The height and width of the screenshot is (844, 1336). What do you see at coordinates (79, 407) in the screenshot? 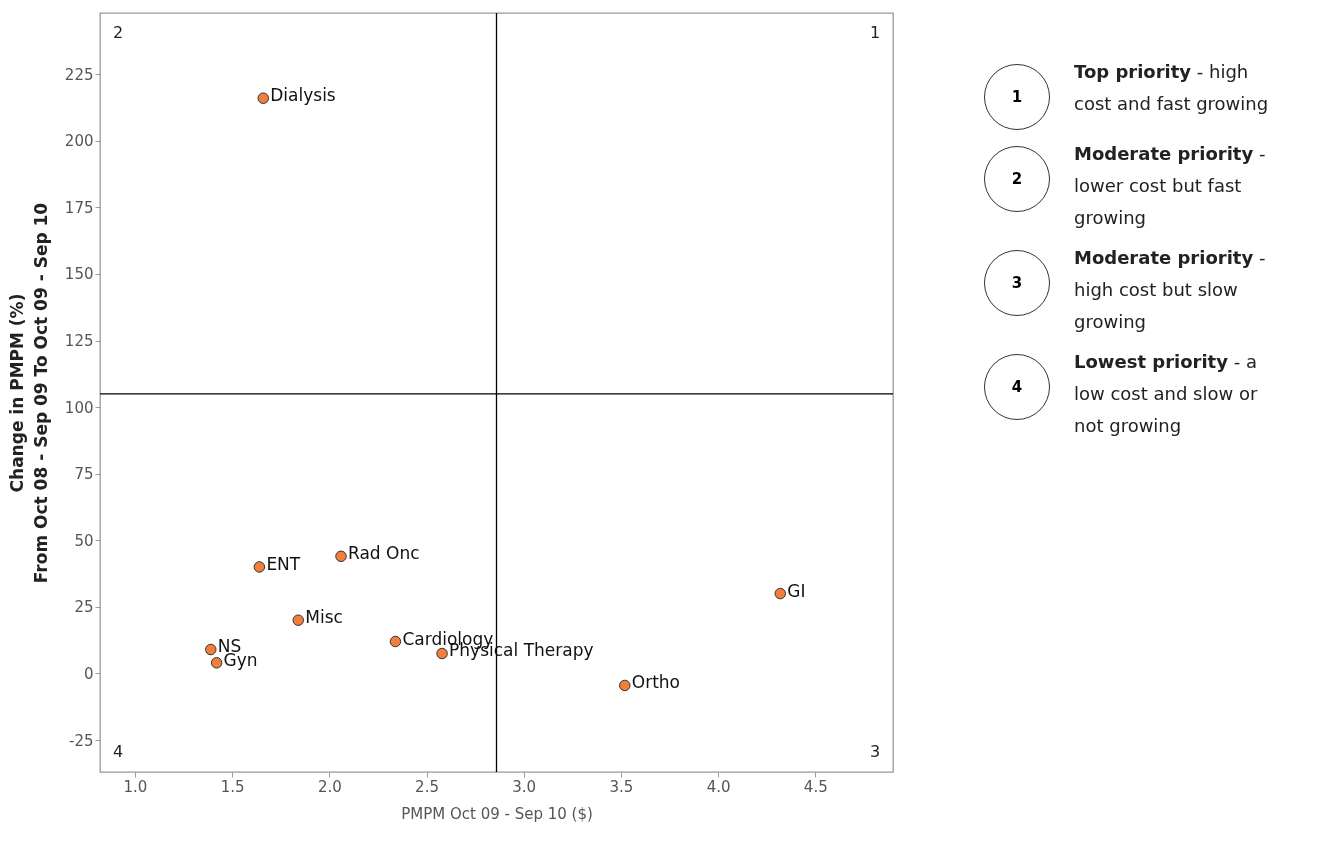
I see `y-tick-label: 100` at bounding box center [79, 407].